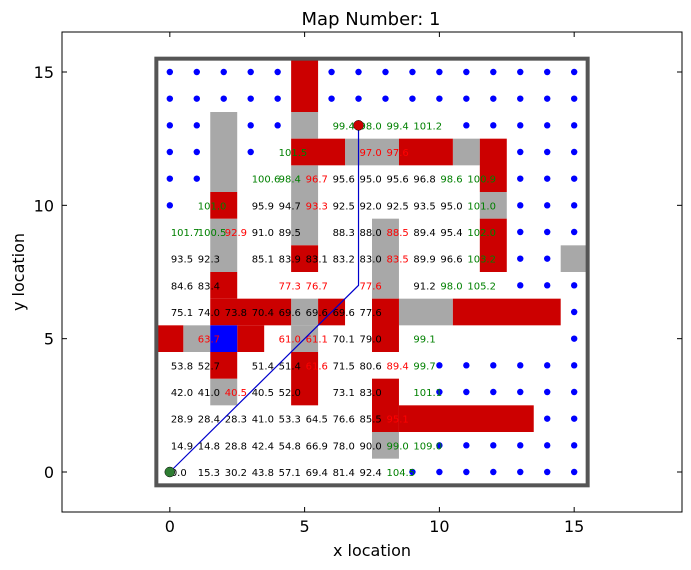 The height and width of the screenshot is (570, 691). Describe the element at coordinates (290, 340) in the screenshot. I see `cost-label: 61.0` at that location.